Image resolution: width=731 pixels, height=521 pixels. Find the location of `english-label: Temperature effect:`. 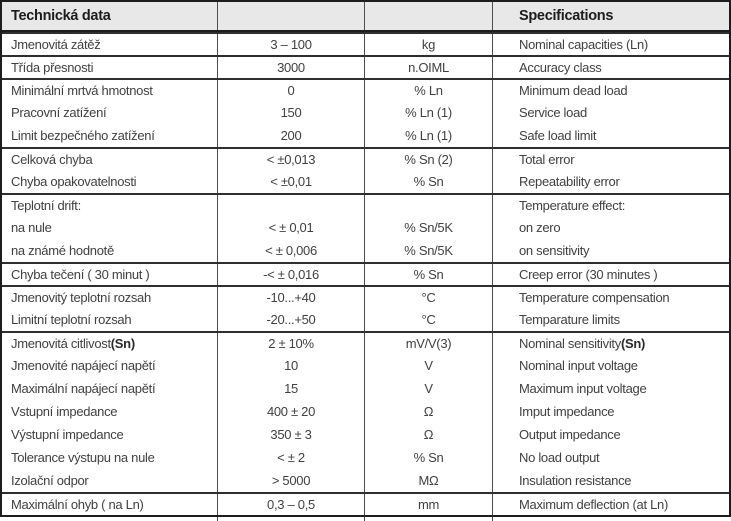

english-label: Temperature effect: is located at coordinates (572, 205).